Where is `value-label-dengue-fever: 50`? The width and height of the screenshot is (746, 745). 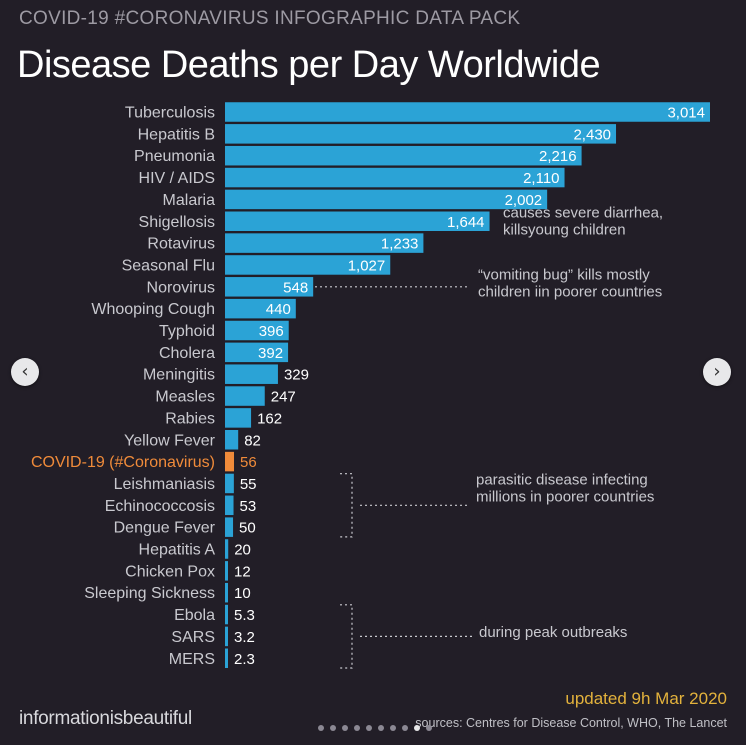
value-label-dengue-fever: 50 is located at coordinates (247, 528).